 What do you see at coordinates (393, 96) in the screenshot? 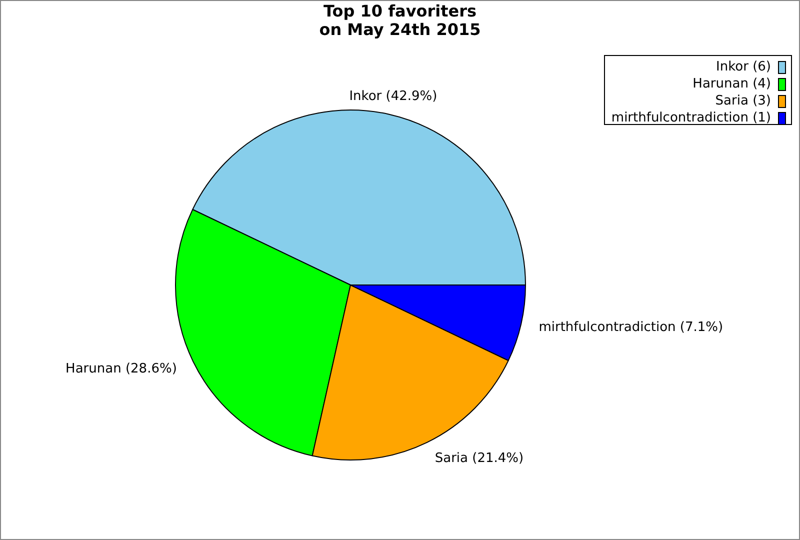
I see `data-label: Inkor (42.9%)` at bounding box center [393, 96].